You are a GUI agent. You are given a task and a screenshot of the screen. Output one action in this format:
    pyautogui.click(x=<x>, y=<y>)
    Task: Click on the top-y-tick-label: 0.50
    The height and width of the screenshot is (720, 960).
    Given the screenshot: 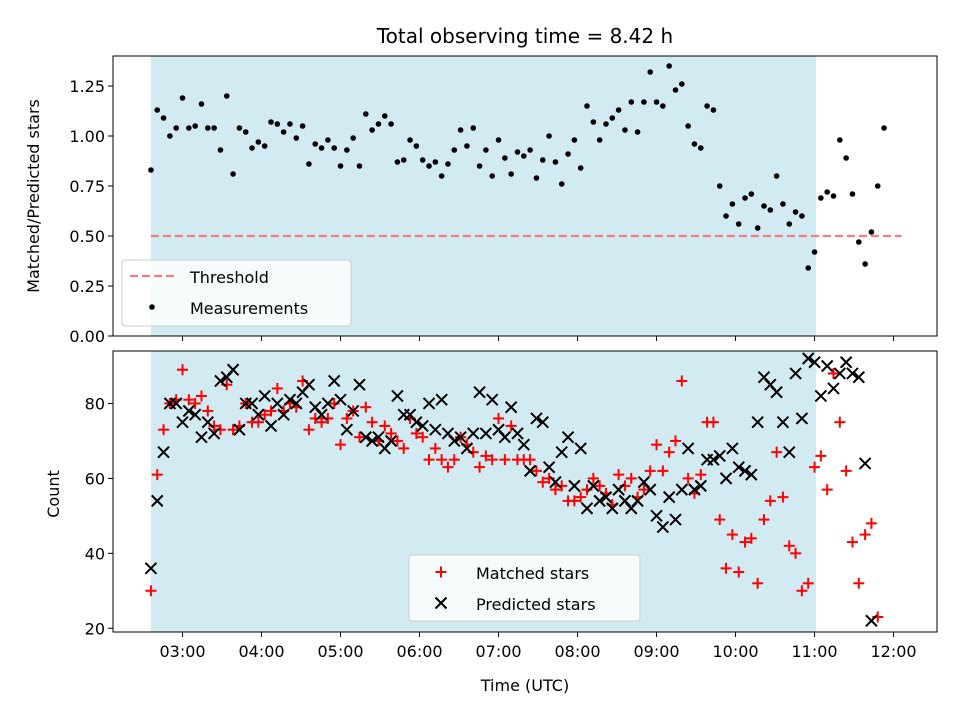 What is the action you would take?
    pyautogui.click(x=87, y=236)
    